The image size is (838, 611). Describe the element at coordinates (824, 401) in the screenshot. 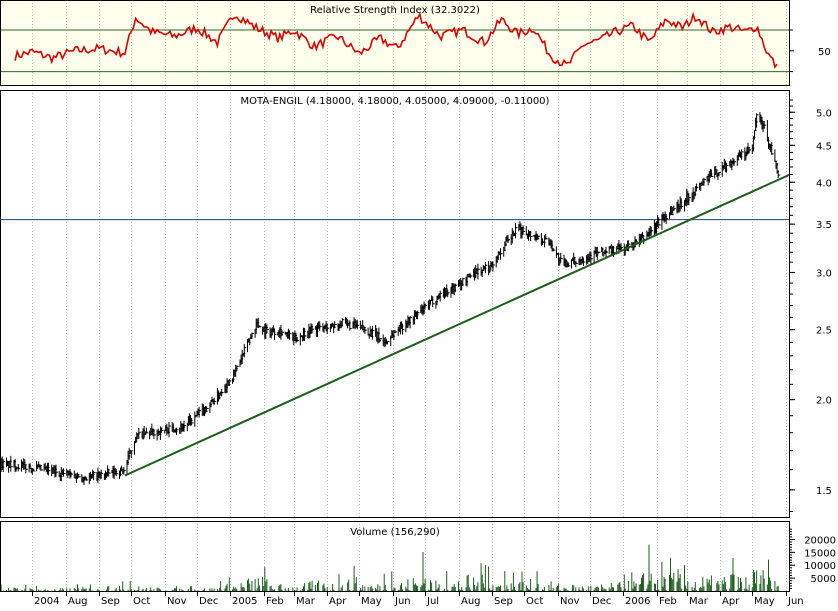

I see `price-y-tick-label: 2.0` at that location.